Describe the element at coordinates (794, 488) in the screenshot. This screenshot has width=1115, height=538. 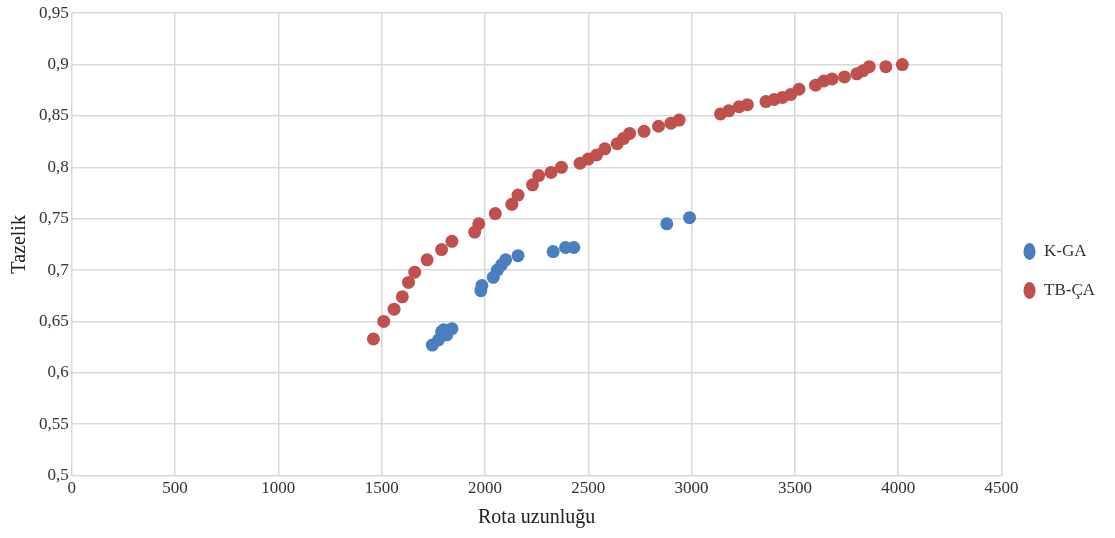
I see `x-tick-label: 3500` at that location.